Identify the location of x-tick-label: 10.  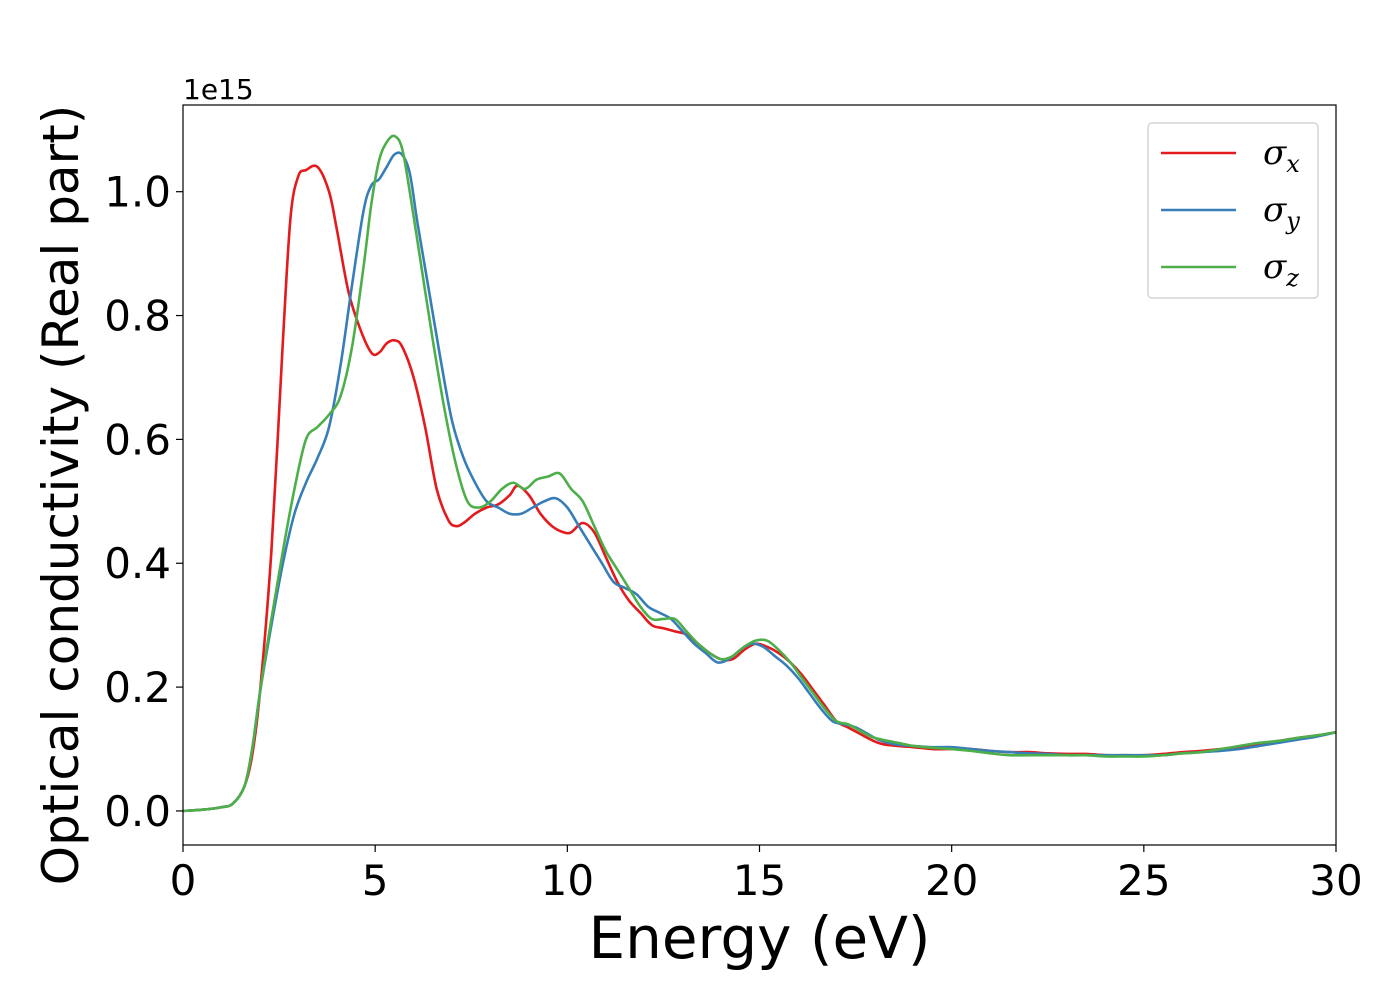
(567, 880).